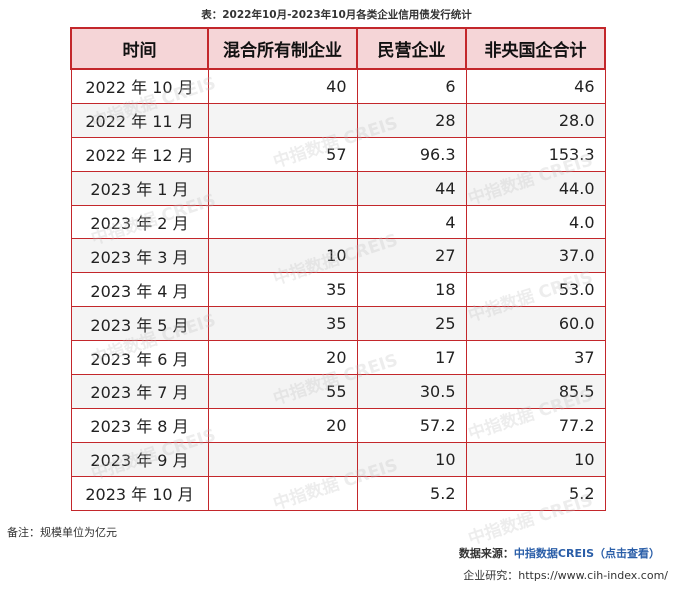 Image resolution: width=673 pixels, height=592 pixels. What do you see at coordinates (411, 86) in the screenshot?
I see `cell-private: 6` at bounding box center [411, 86].